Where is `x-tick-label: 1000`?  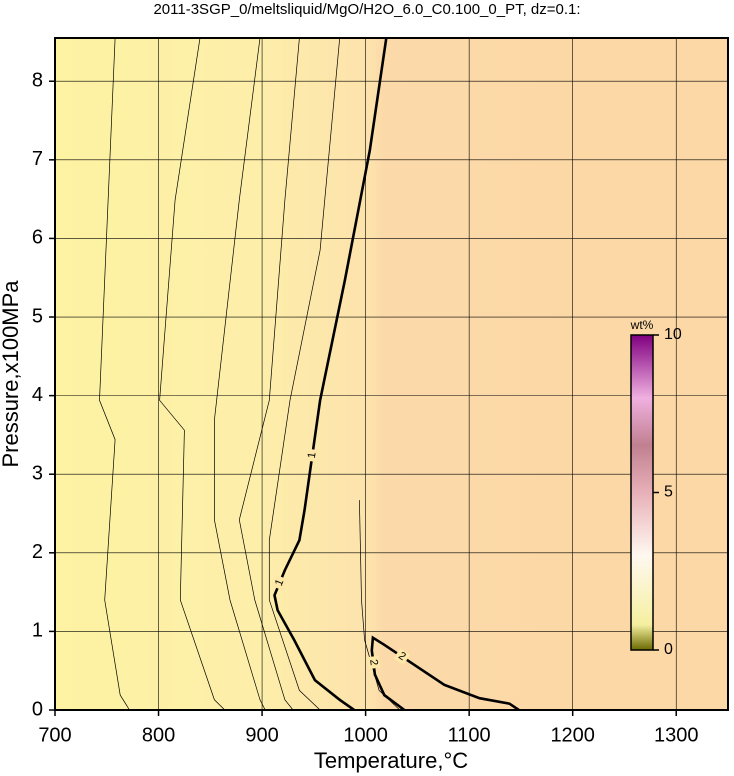 x-tick-label: 1000 is located at coordinates (365, 735).